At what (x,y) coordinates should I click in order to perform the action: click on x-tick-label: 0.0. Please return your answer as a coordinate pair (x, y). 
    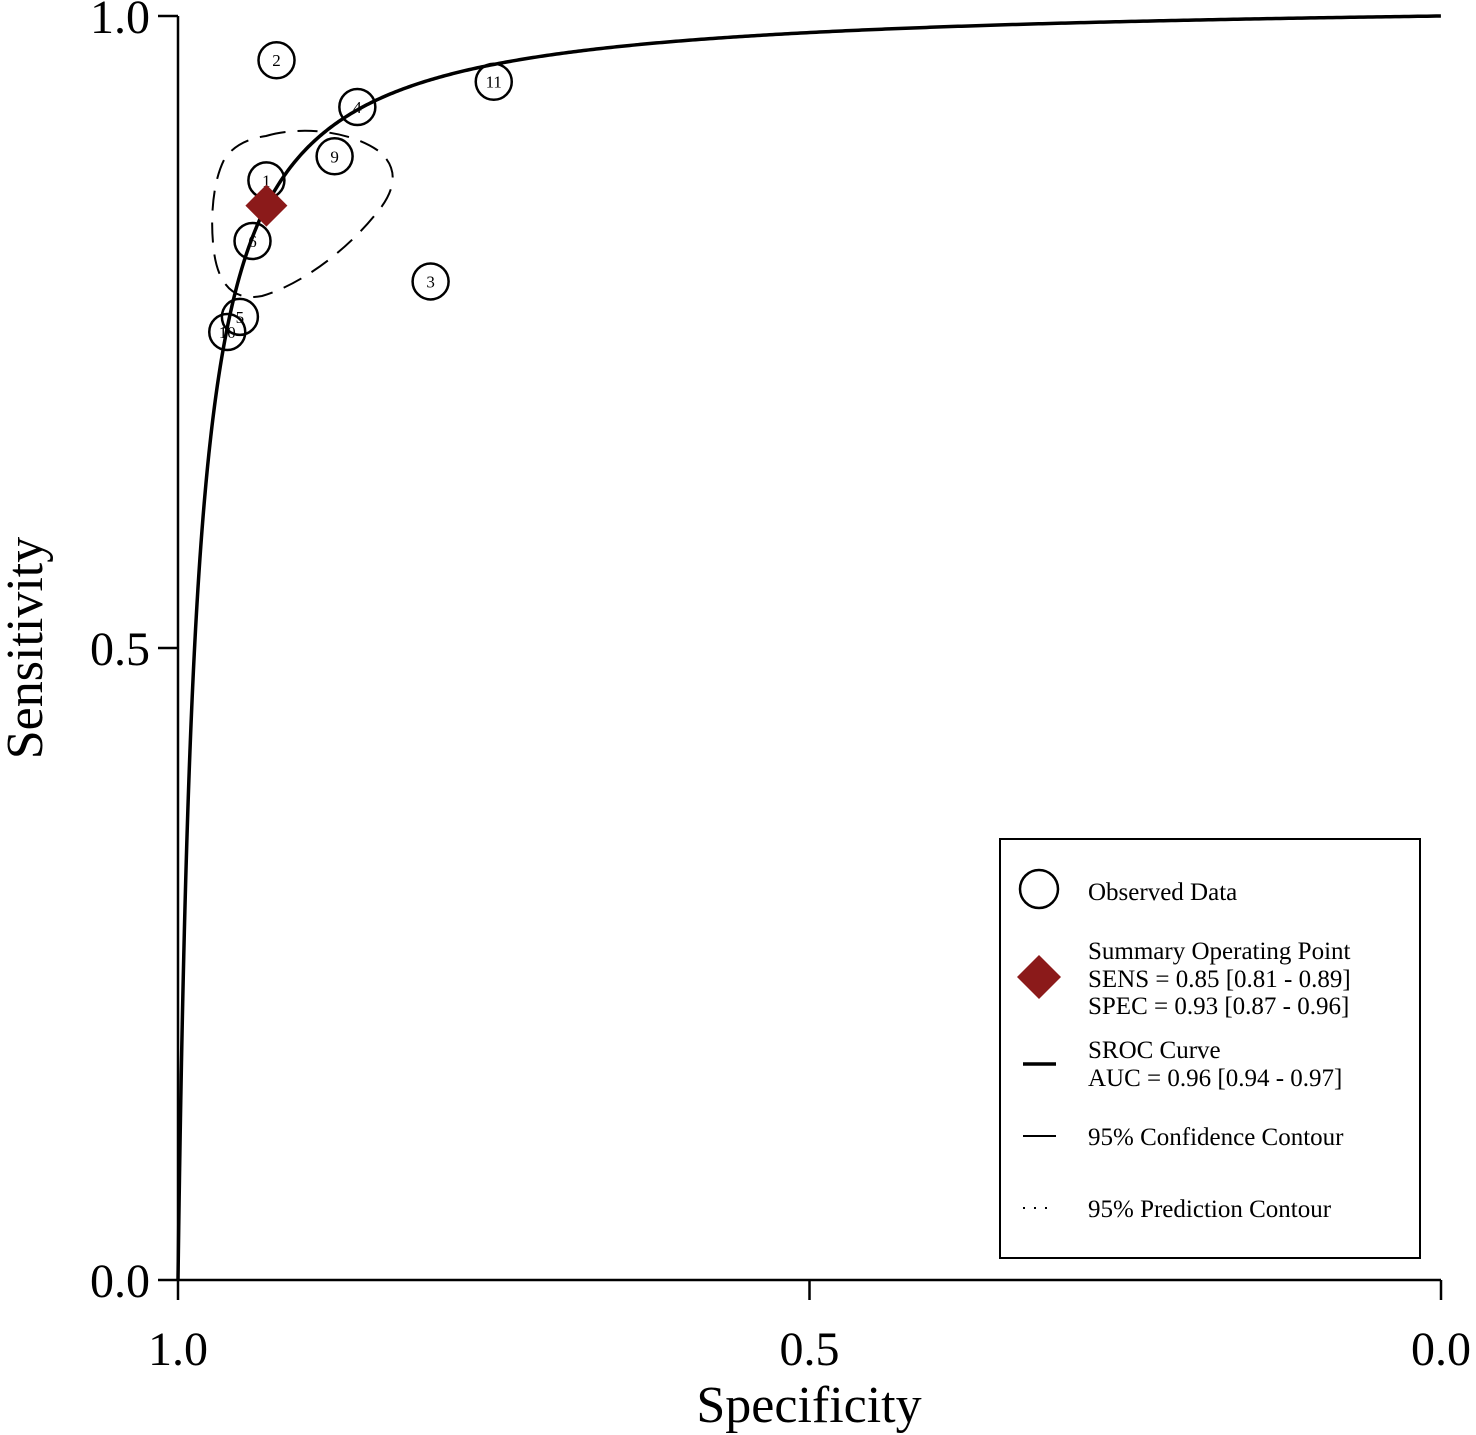
    Looking at the image, I should click on (1441, 1349).